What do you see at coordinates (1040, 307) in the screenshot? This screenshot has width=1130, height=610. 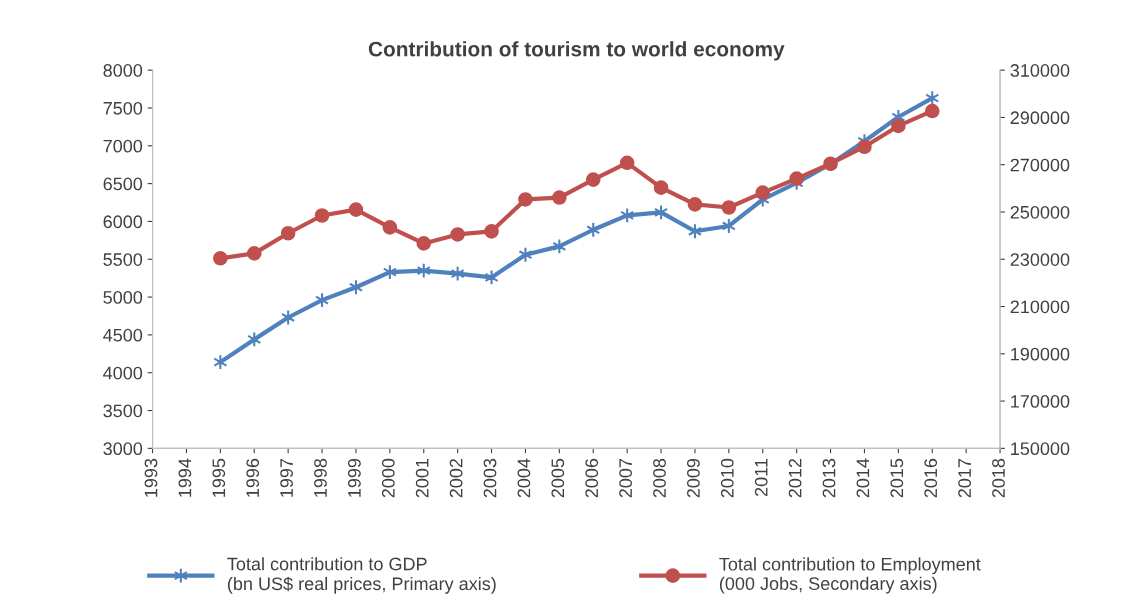 I see `y2-tick-label: 210000` at bounding box center [1040, 307].